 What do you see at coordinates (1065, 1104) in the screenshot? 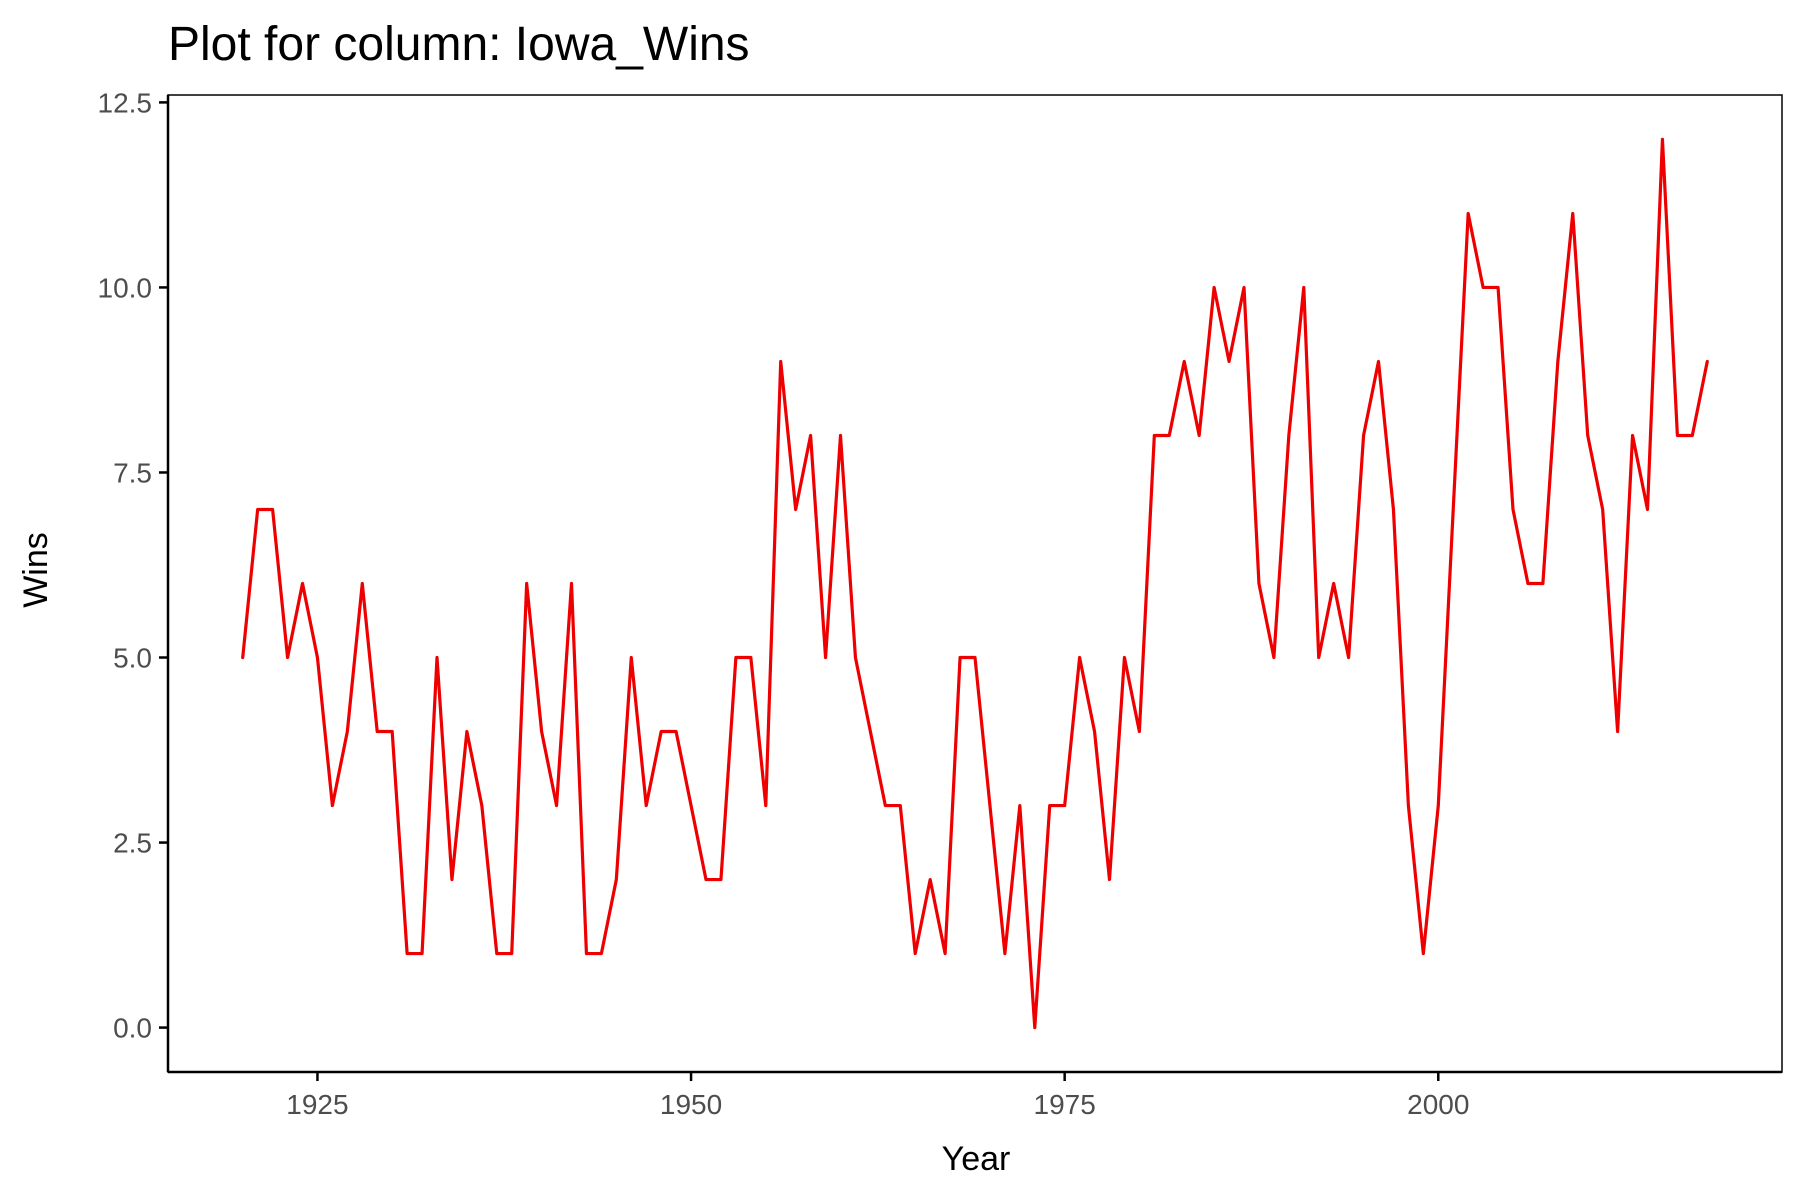
I see `x-tick-label: 1975` at bounding box center [1065, 1104].